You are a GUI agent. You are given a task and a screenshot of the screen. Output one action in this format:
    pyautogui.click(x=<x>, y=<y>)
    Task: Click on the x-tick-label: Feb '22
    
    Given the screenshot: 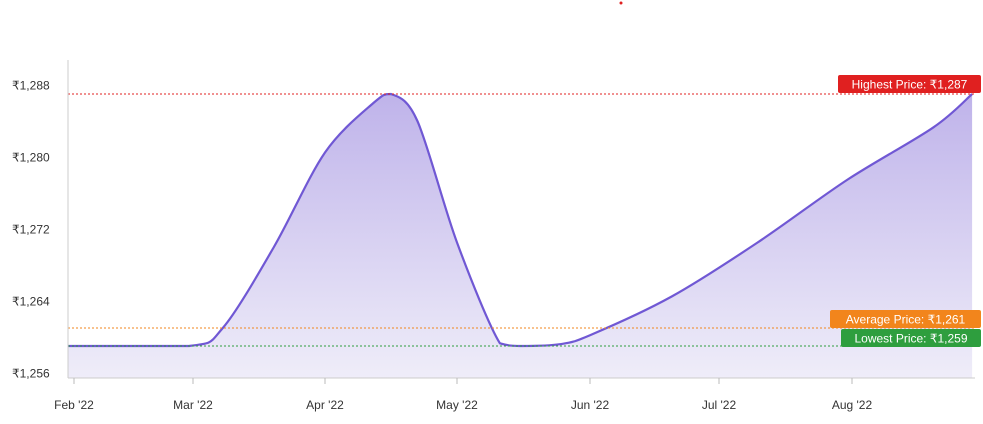 What is the action you would take?
    pyautogui.click(x=74, y=405)
    